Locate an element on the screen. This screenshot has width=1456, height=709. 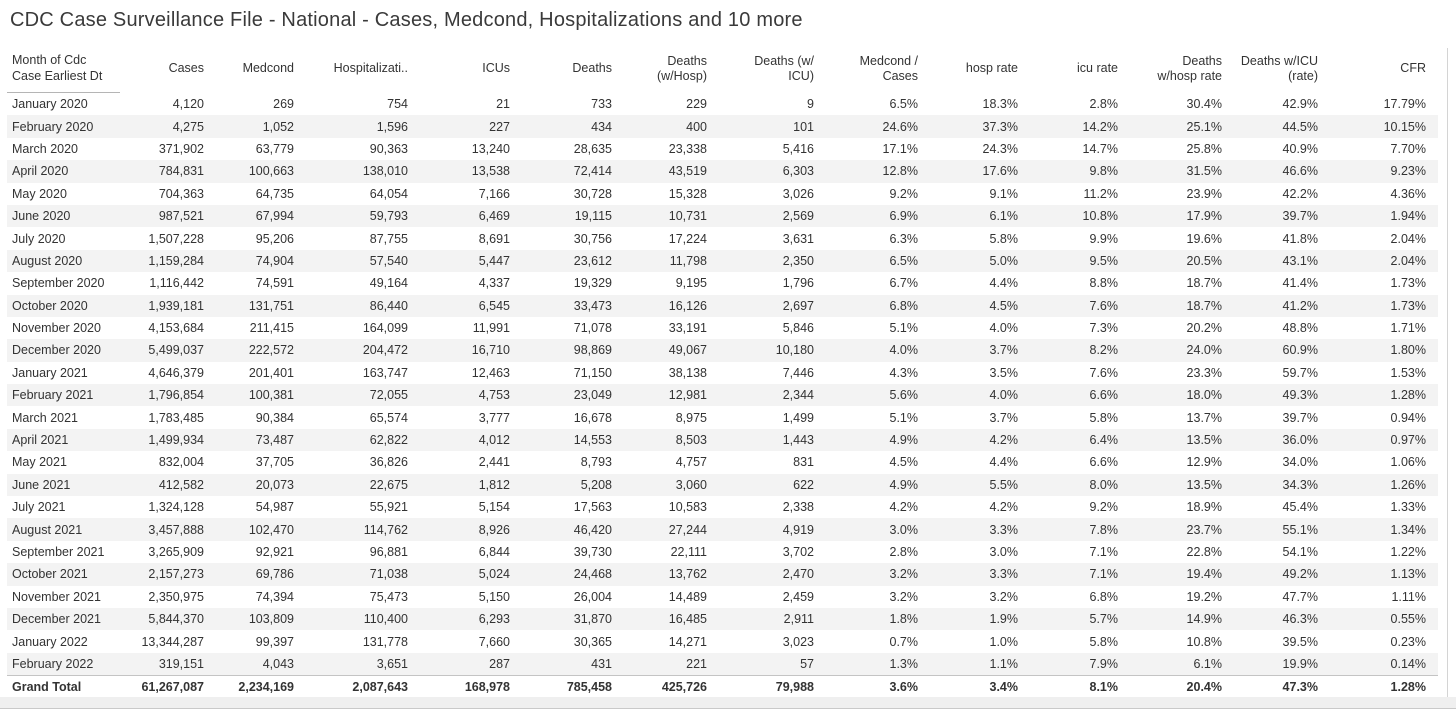
row-label: March 2021 is located at coordinates (45, 417).